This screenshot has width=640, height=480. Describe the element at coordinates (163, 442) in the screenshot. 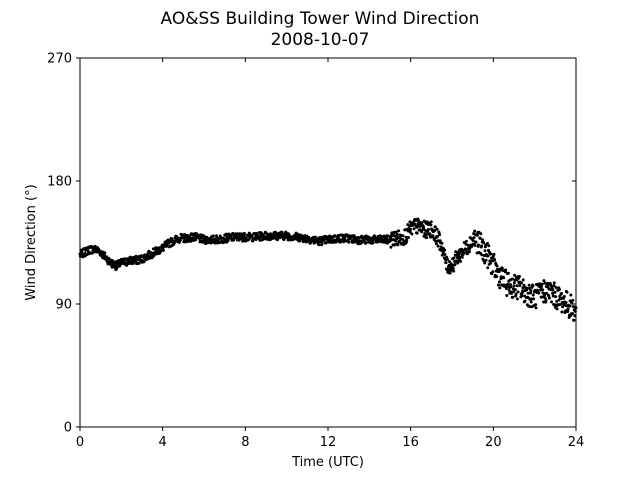

I see `x-tick-label: 4` at that location.